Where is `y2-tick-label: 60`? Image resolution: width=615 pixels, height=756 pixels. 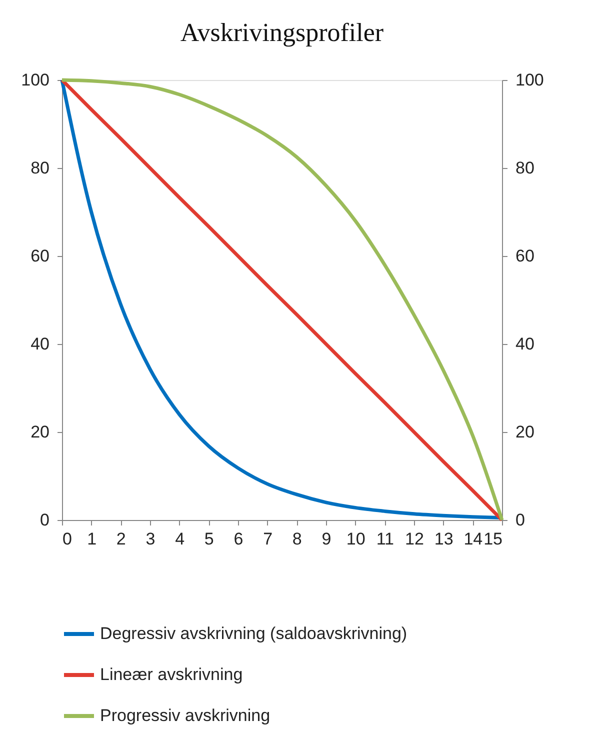 y2-tick-label: 60 is located at coordinates (525, 256).